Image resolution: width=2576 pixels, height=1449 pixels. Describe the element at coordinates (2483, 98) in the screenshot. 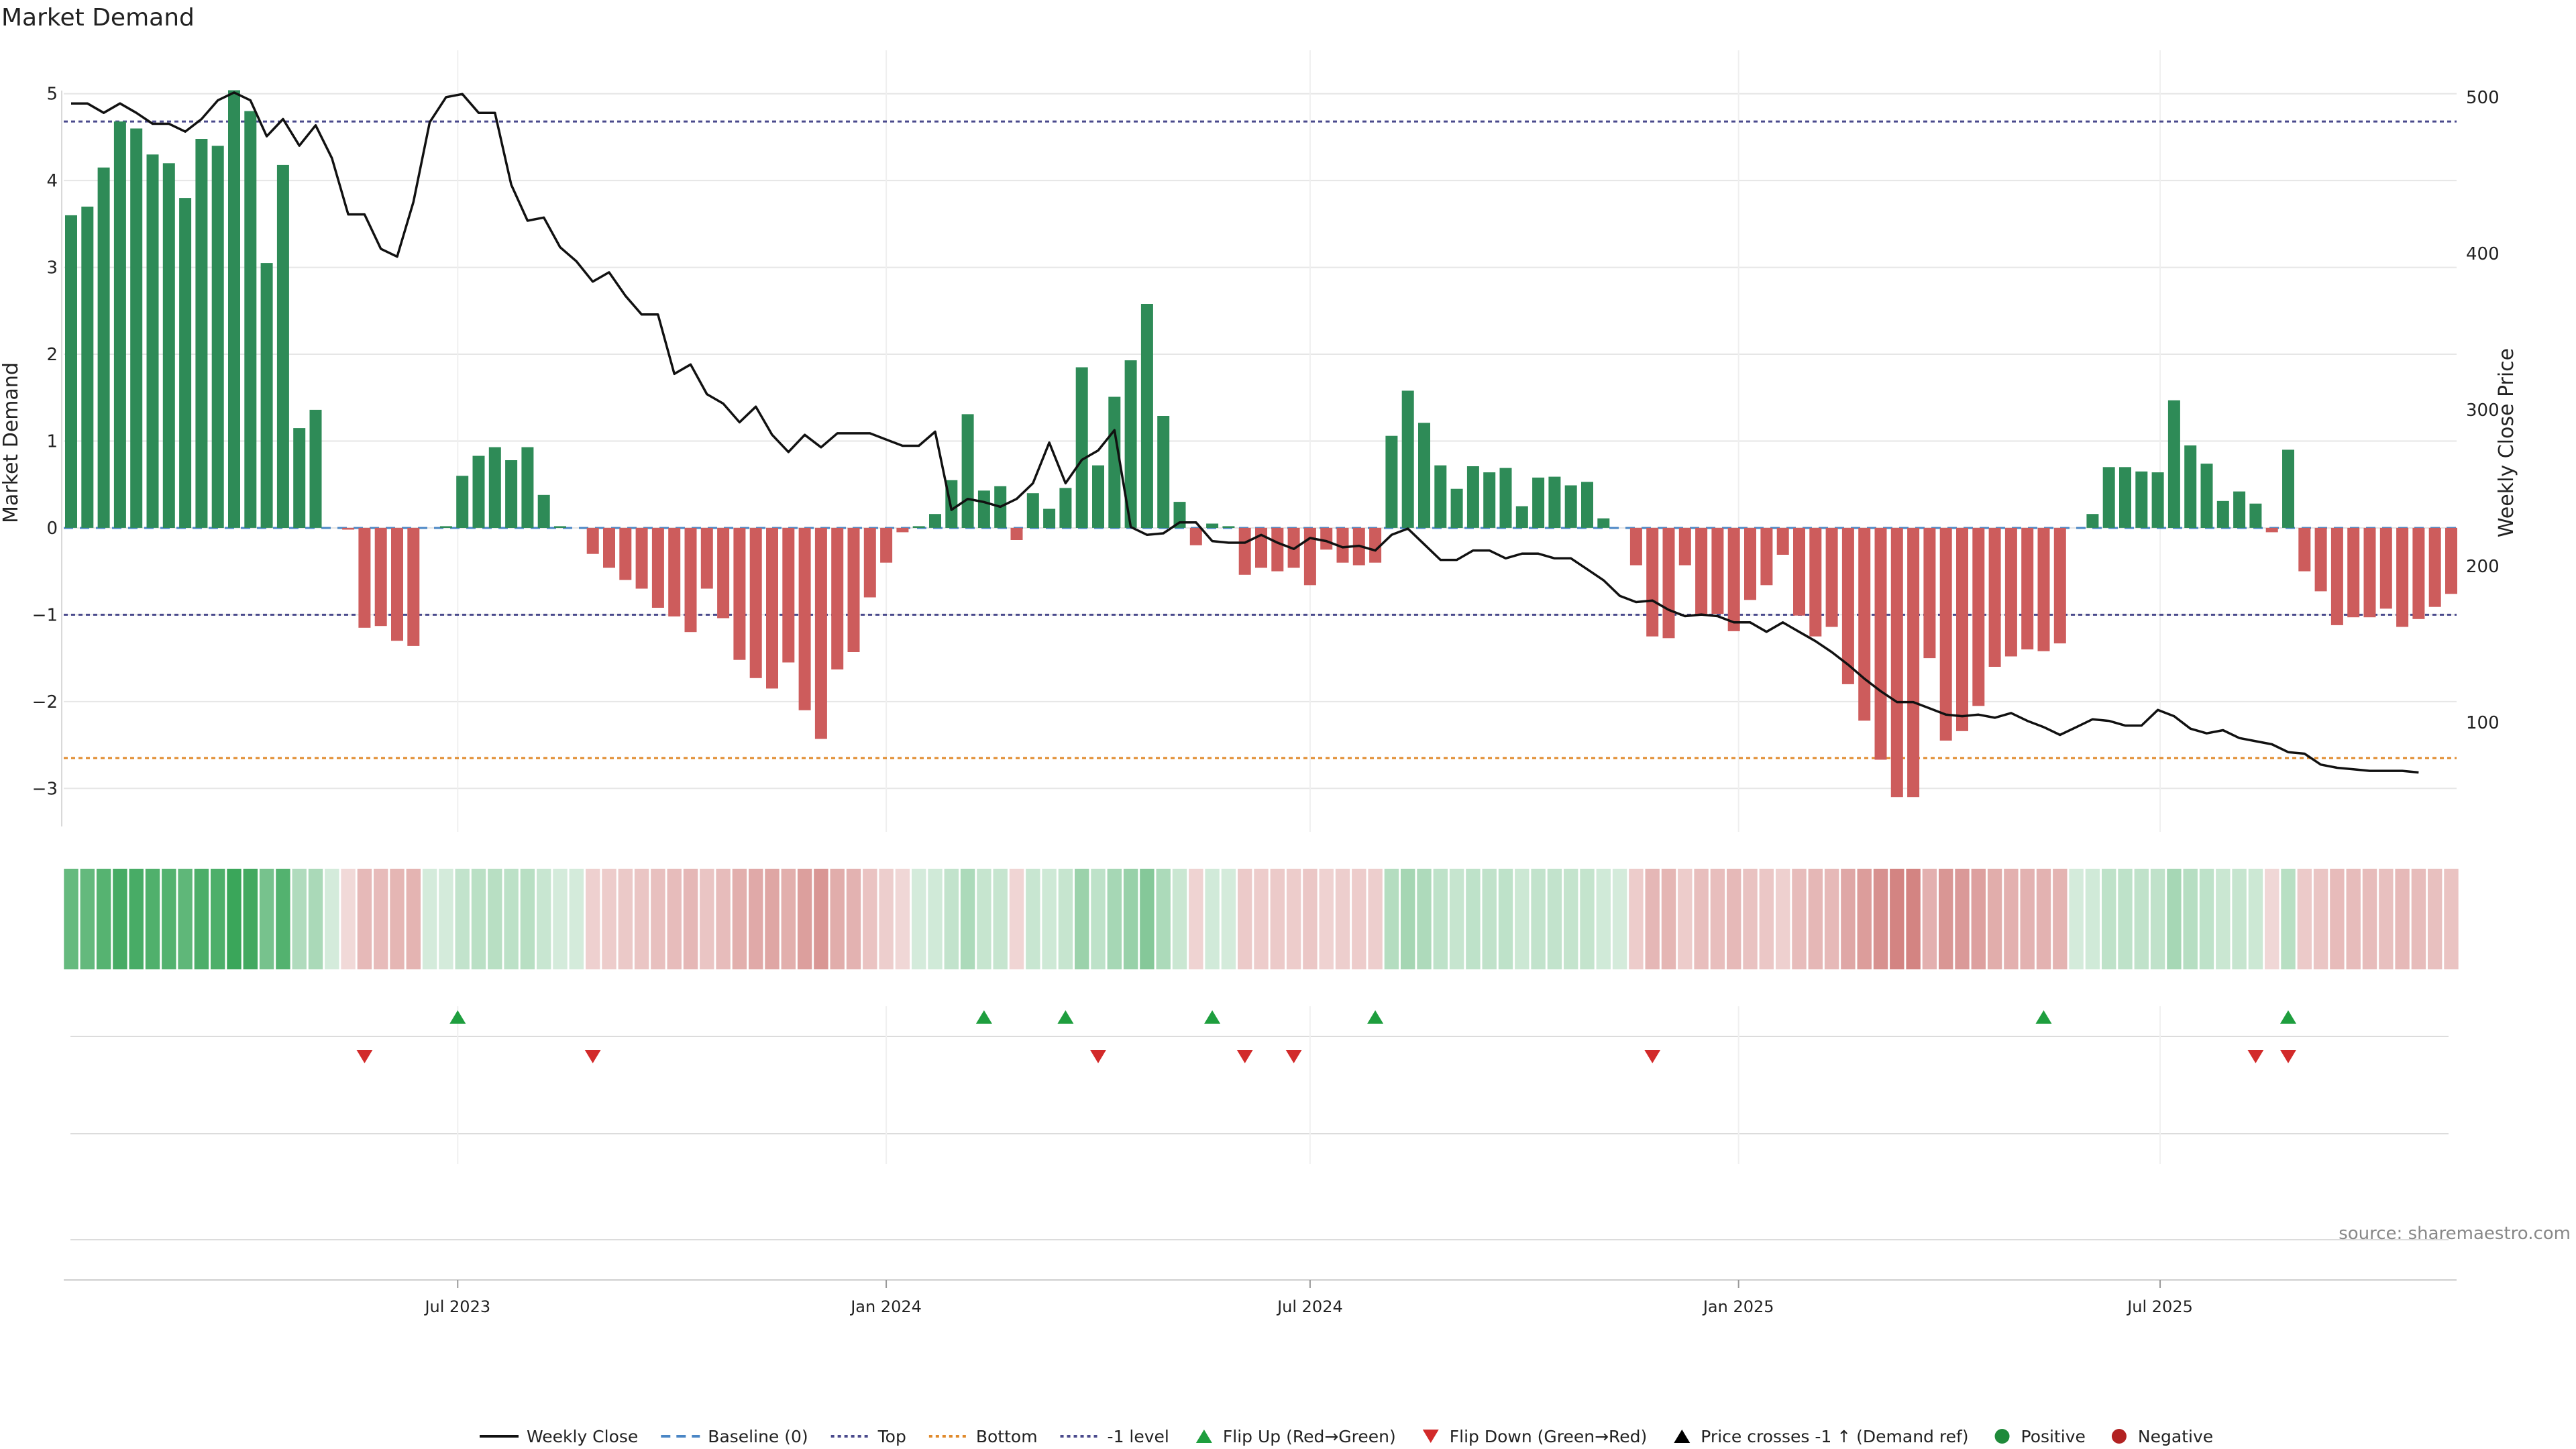

I see `y2-tick-label: 500` at that location.